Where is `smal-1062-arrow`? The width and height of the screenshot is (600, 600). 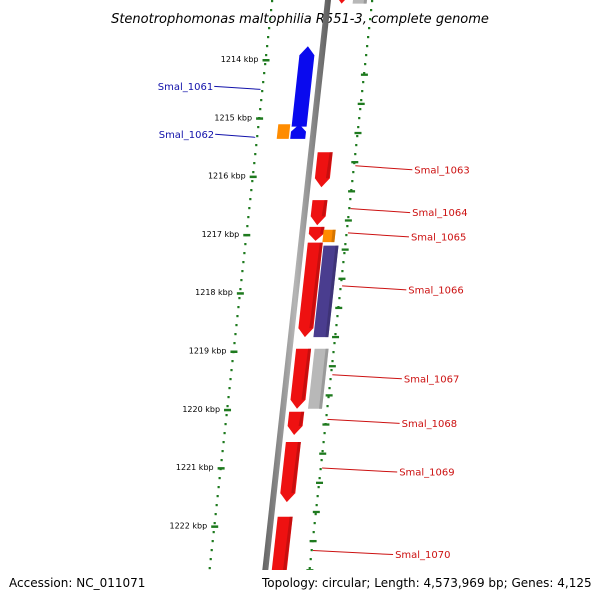 smal-1062-arrow is located at coordinates (298, 131).